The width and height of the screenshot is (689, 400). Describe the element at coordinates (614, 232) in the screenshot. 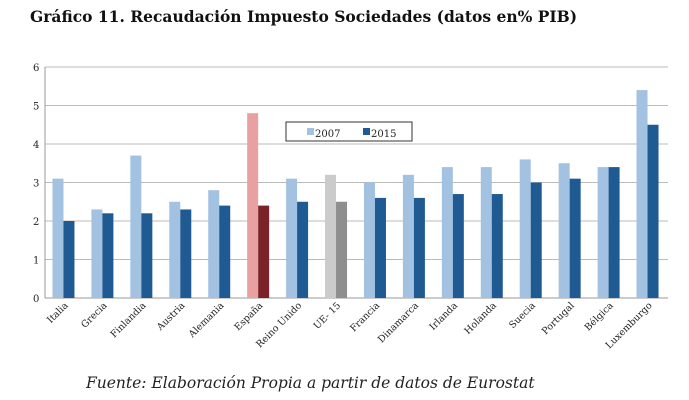

I see `bar-2015-bélgica` at that location.